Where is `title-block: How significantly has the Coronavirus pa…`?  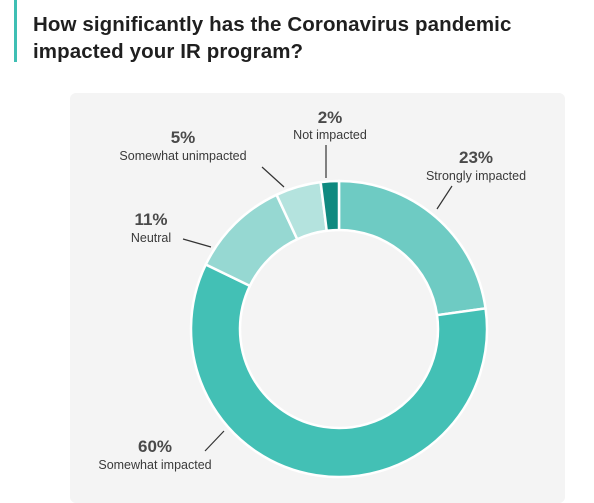 title-block: How significantly has the Coronavirus pa… is located at coordinates (300, 31).